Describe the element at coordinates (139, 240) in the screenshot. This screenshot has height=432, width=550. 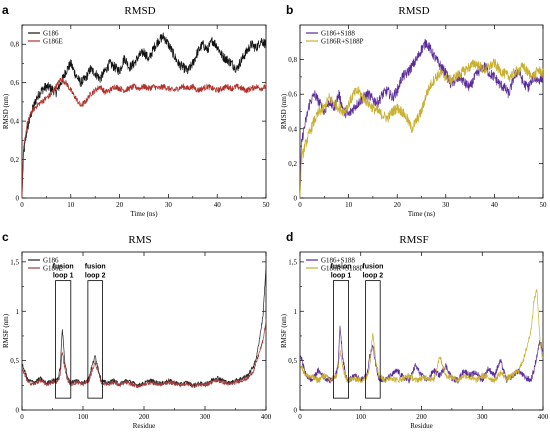
I see `chart-title: RMS` at that location.